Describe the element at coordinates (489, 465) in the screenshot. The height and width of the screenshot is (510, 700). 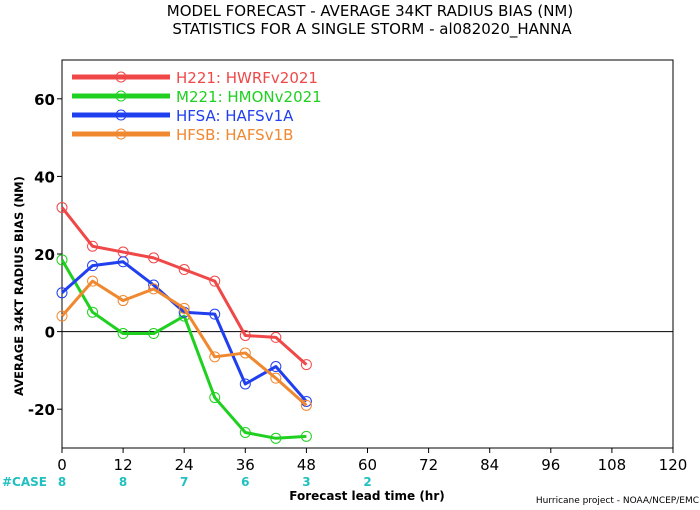
I see `x-tick-label: 84` at that location.